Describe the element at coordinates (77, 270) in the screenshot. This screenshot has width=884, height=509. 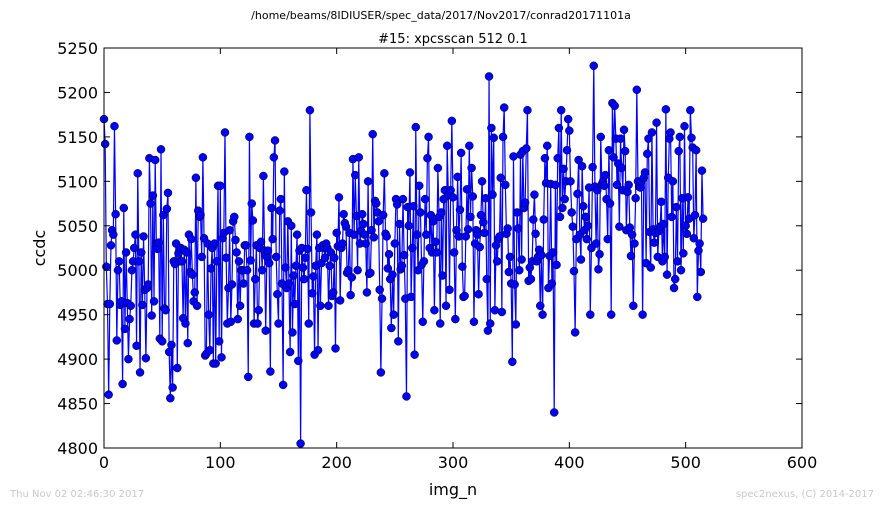
I see `y-tick-label: 5000` at that location.